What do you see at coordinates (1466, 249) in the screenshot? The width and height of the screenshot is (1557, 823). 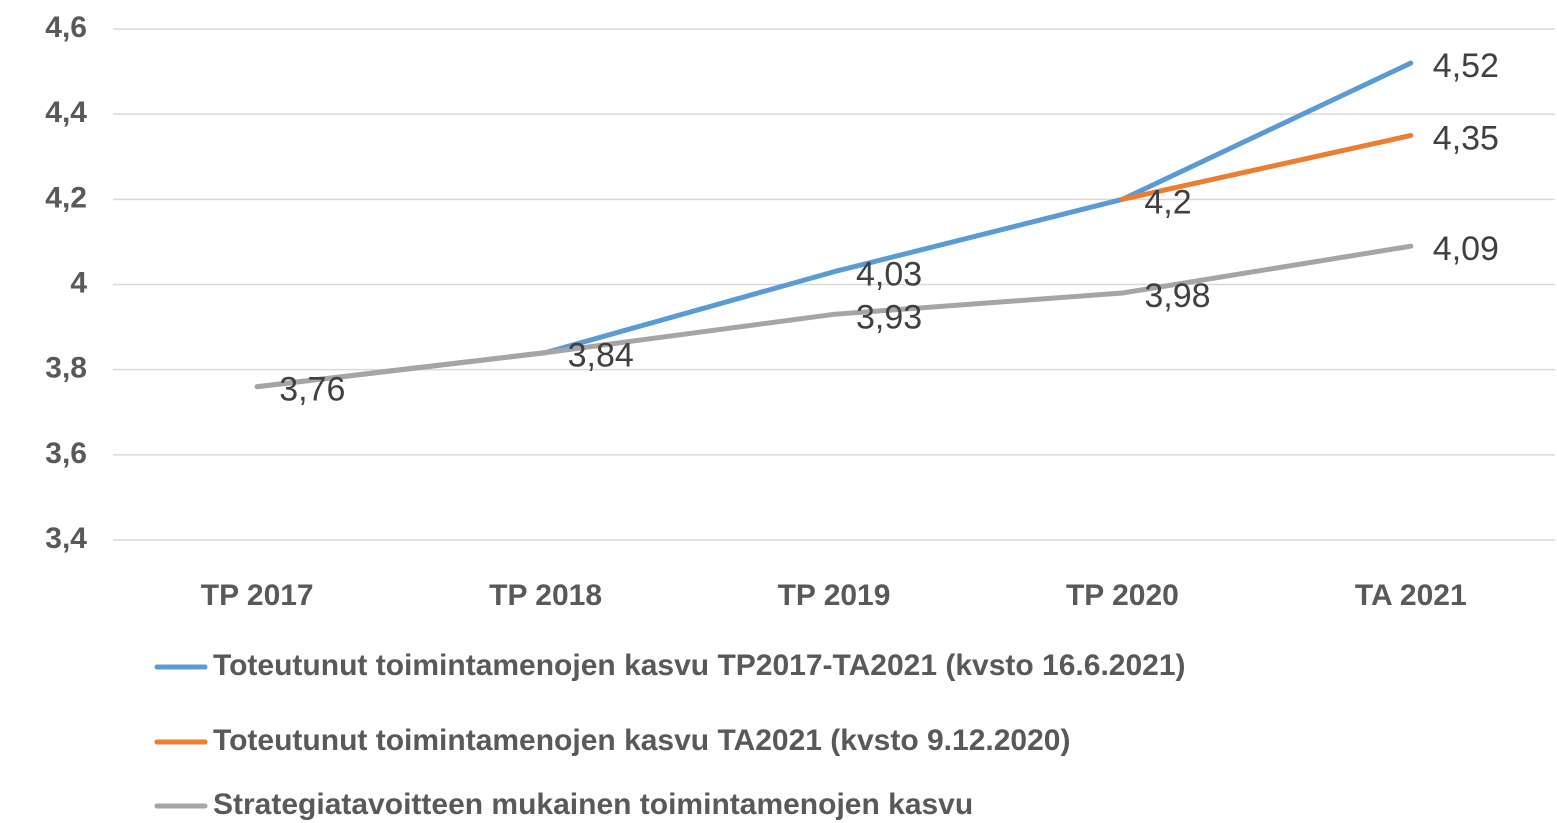 I see `data-label: 4,09` at bounding box center [1466, 249].